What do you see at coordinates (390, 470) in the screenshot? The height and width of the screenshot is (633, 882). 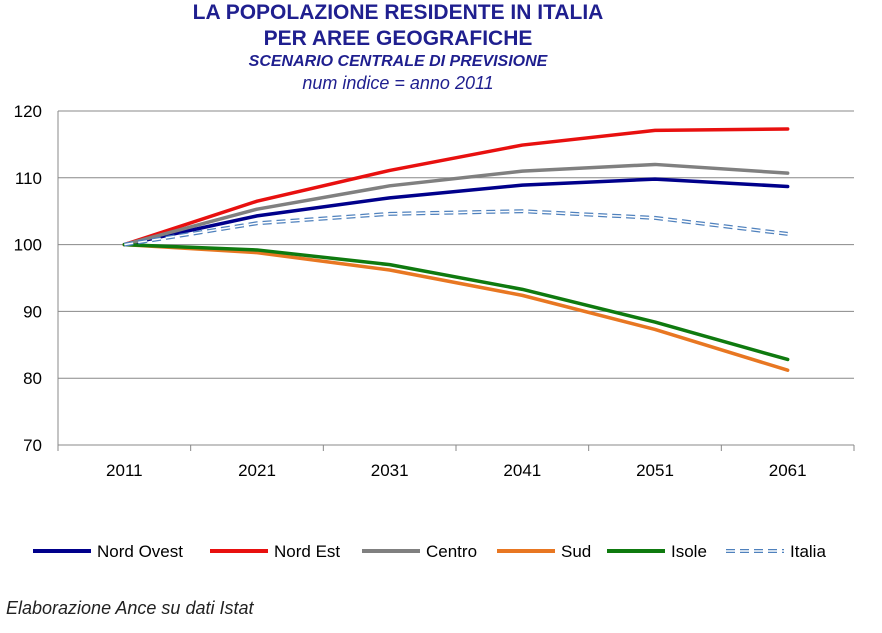 I see `x-tick-label: 2031` at bounding box center [390, 470].